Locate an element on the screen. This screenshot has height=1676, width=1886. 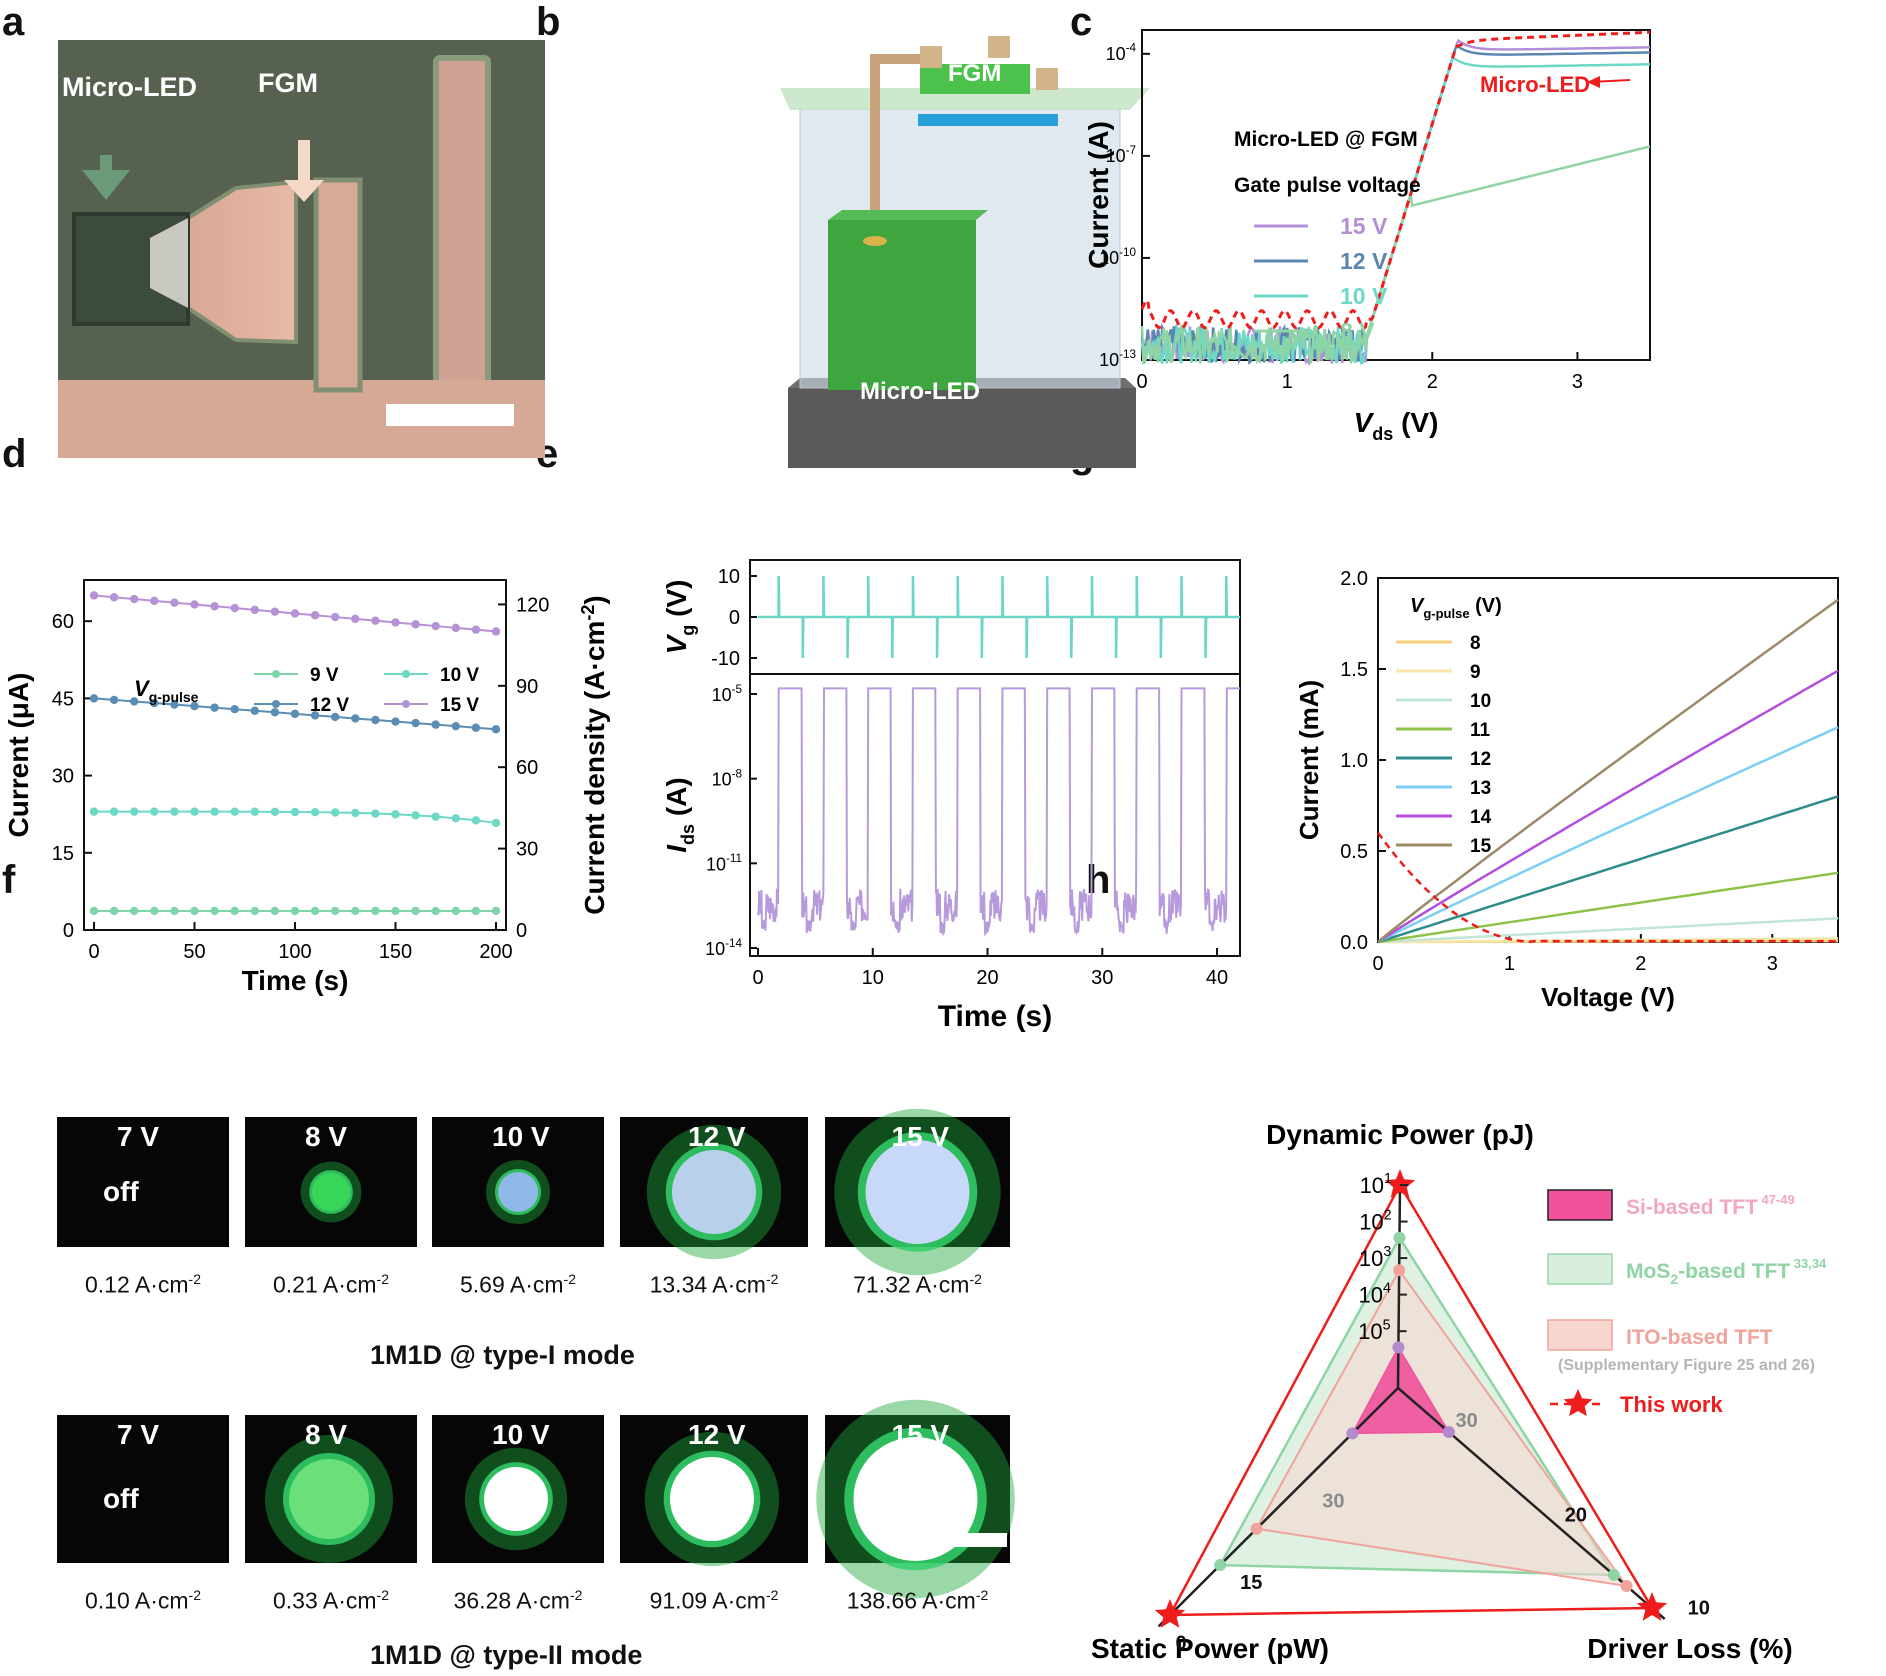
loss-tick-label: 20 is located at coordinates (1576, 1516).